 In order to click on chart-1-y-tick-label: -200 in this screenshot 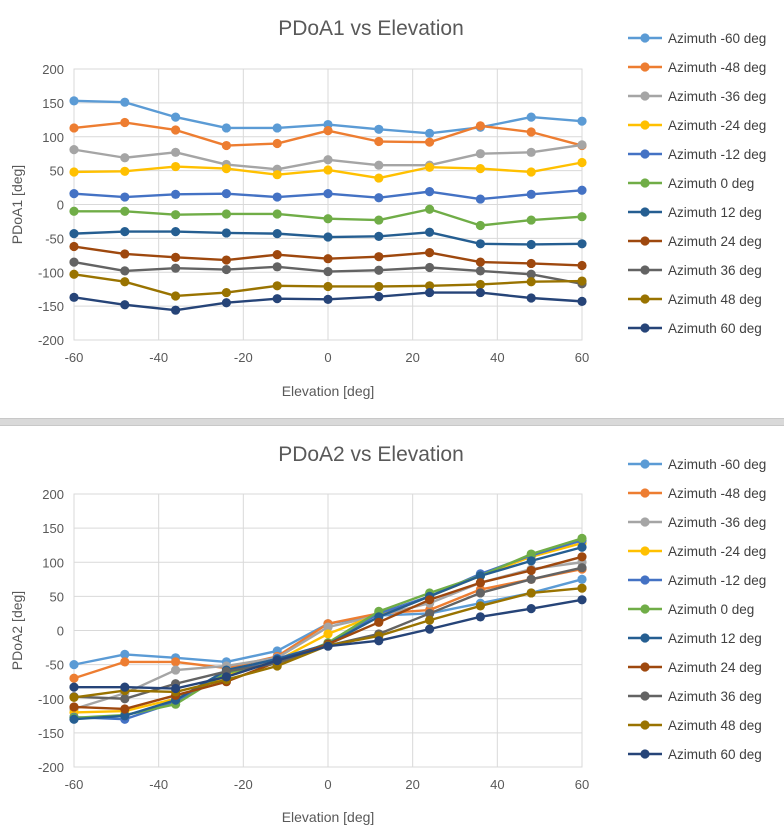, I will do `click(51, 340)`.